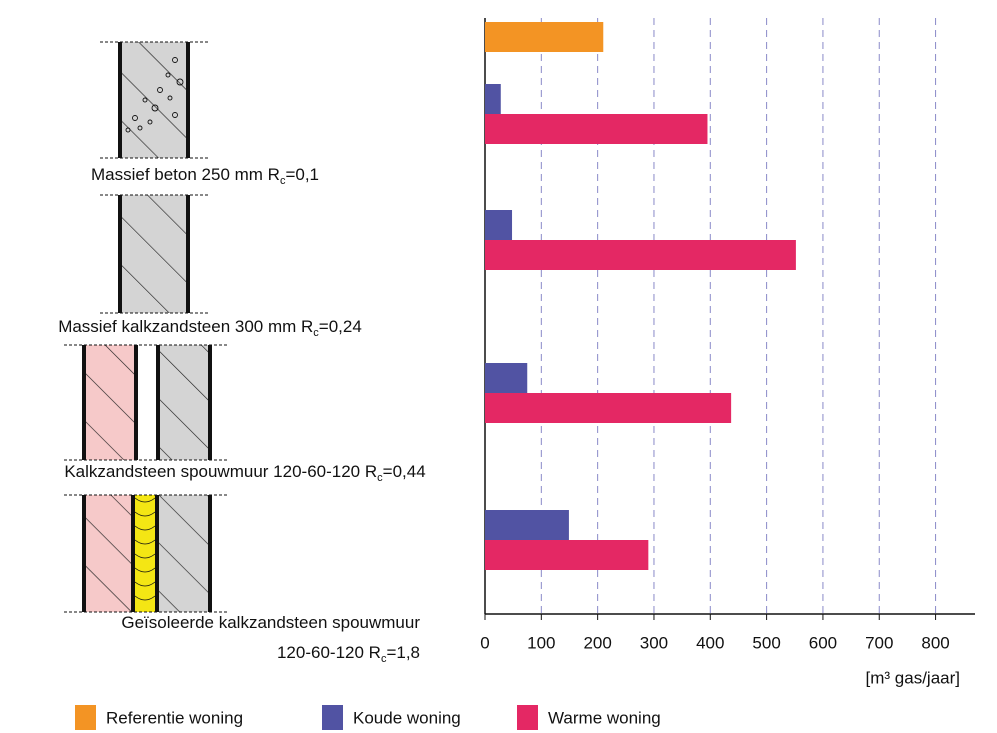 This screenshot has width=997, height=733. I want to click on legend-label: Warme woning, so click(604, 717).